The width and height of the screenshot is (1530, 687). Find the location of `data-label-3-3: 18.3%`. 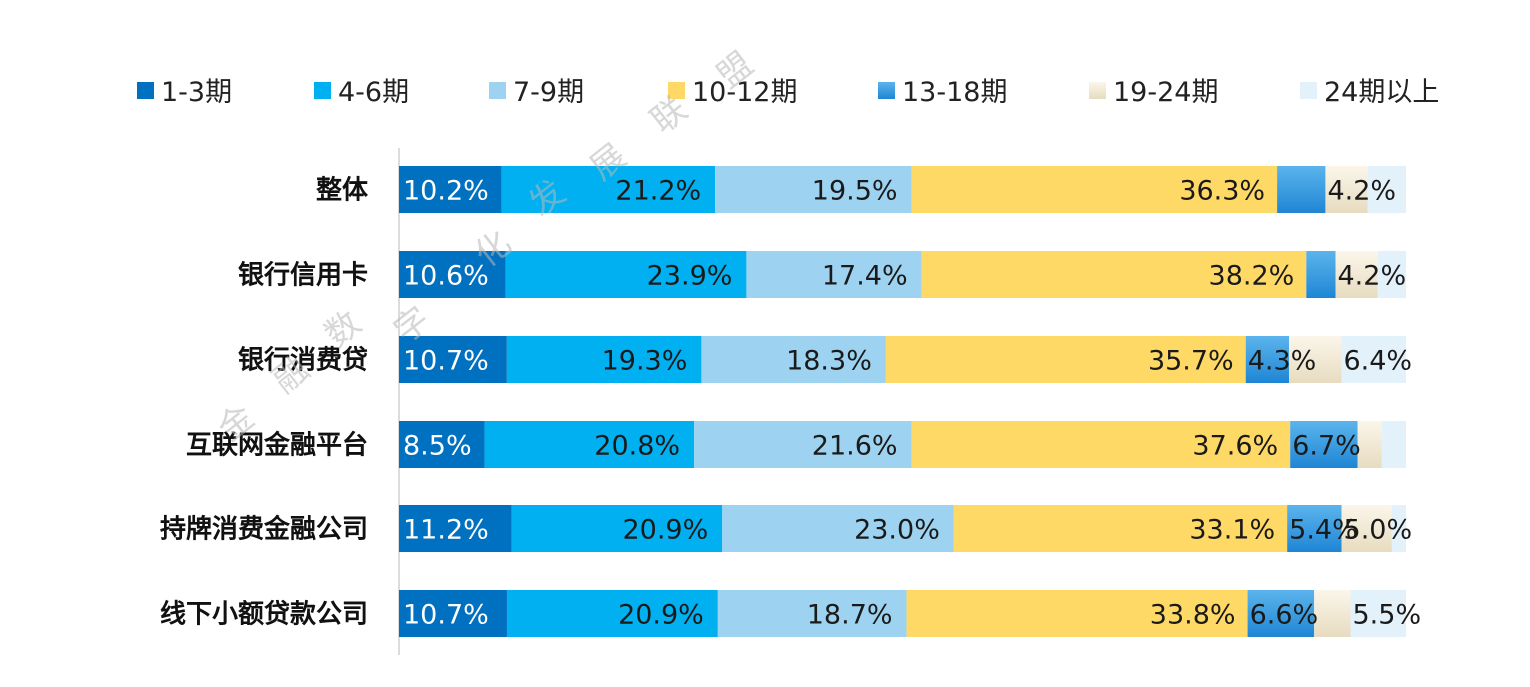

data-label-3-3: 18.3% is located at coordinates (829, 361).